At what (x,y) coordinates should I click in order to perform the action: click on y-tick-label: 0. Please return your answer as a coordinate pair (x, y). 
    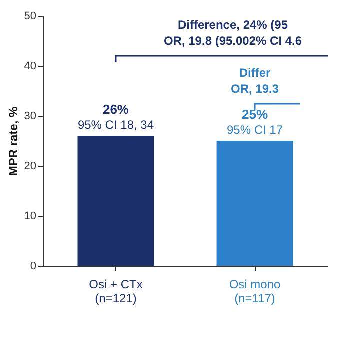
    Looking at the image, I should click on (33, 266).